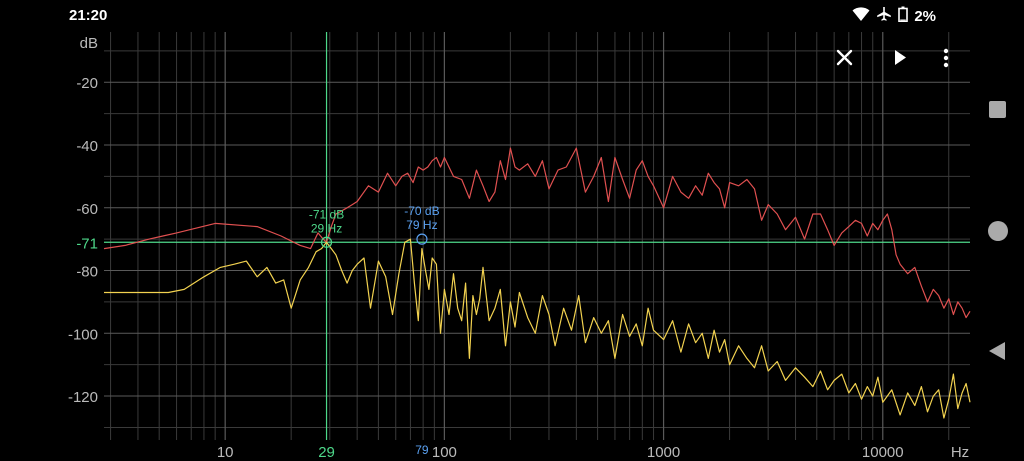 This screenshot has height=461, width=1024. I want to click on battery-icon, so click(903, 16).